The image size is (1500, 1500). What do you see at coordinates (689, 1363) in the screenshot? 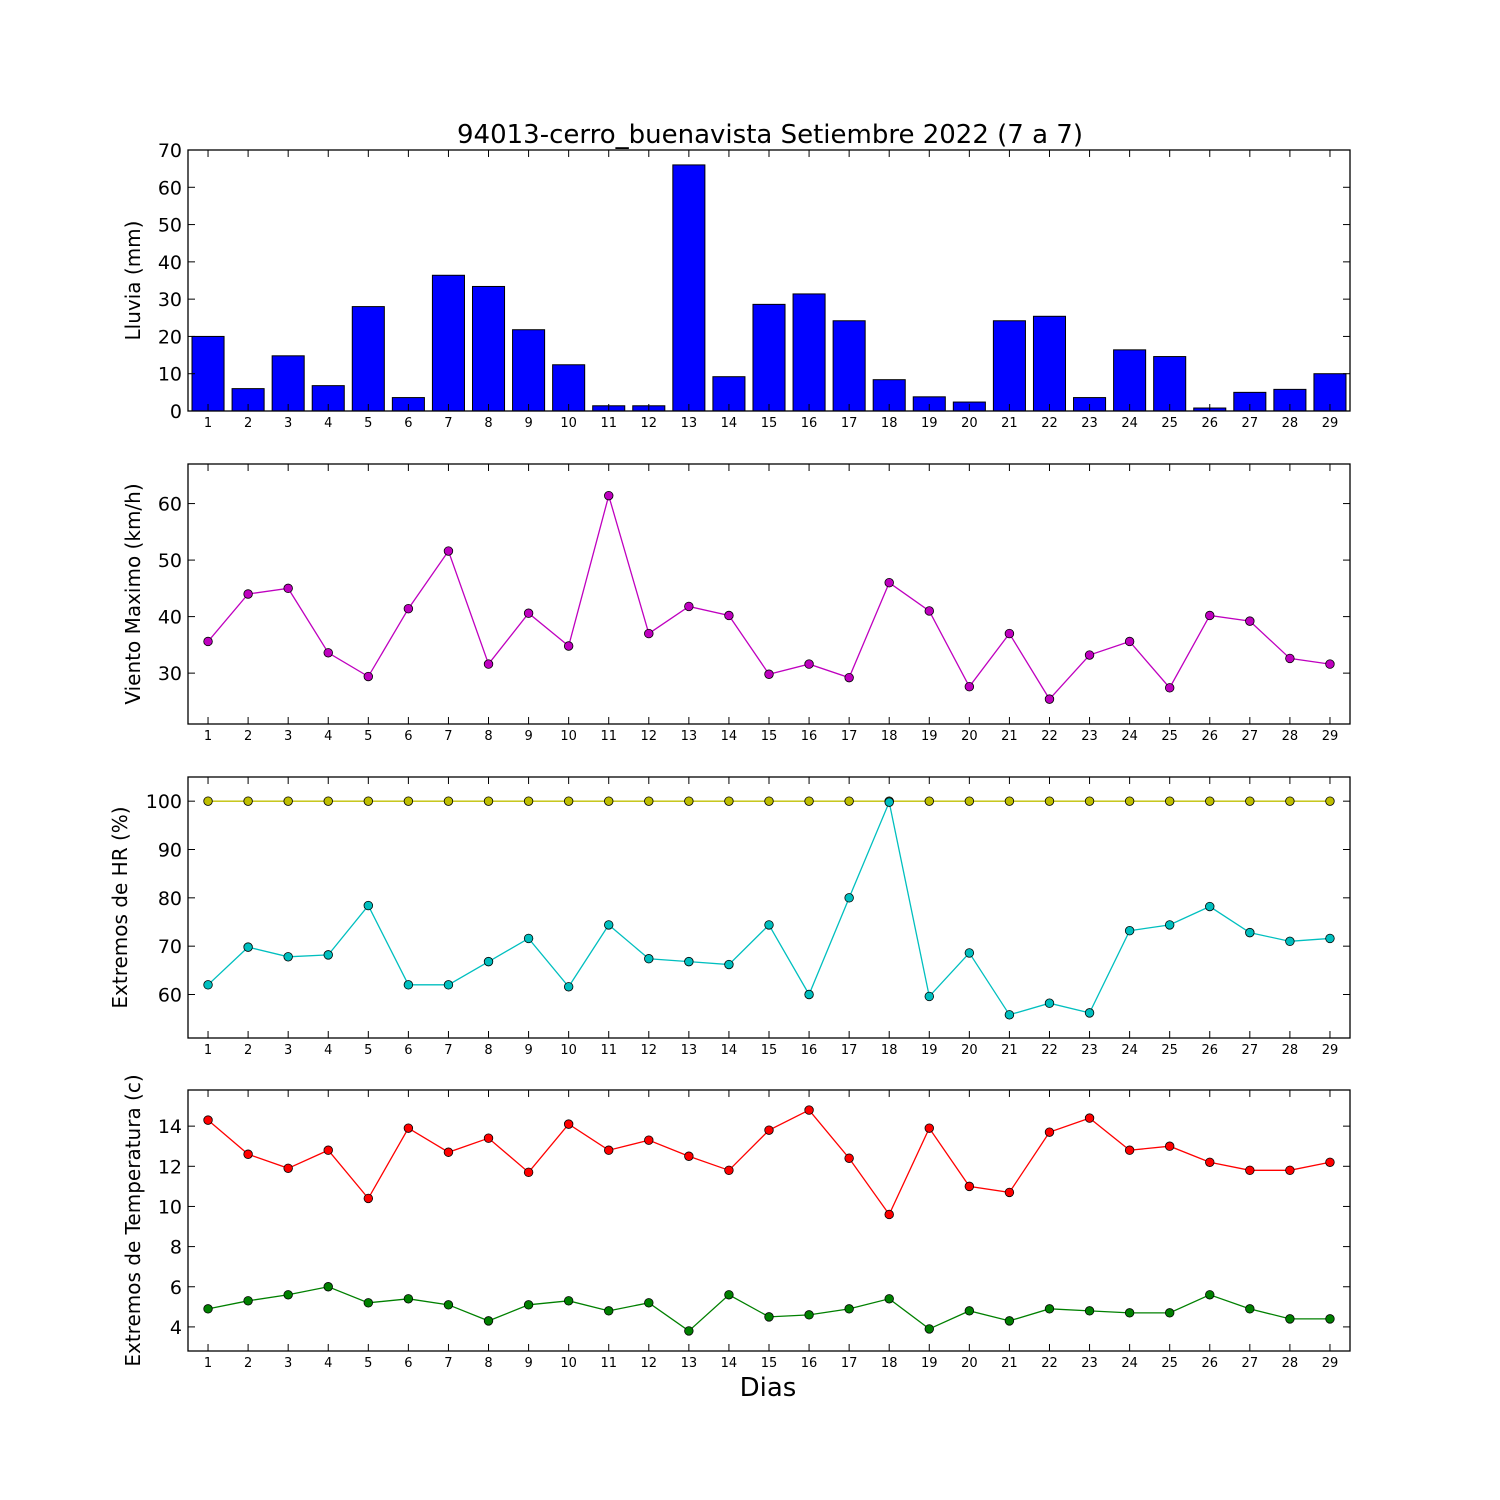
I see `temperature-x-tick-label: 13` at bounding box center [689, 1363].